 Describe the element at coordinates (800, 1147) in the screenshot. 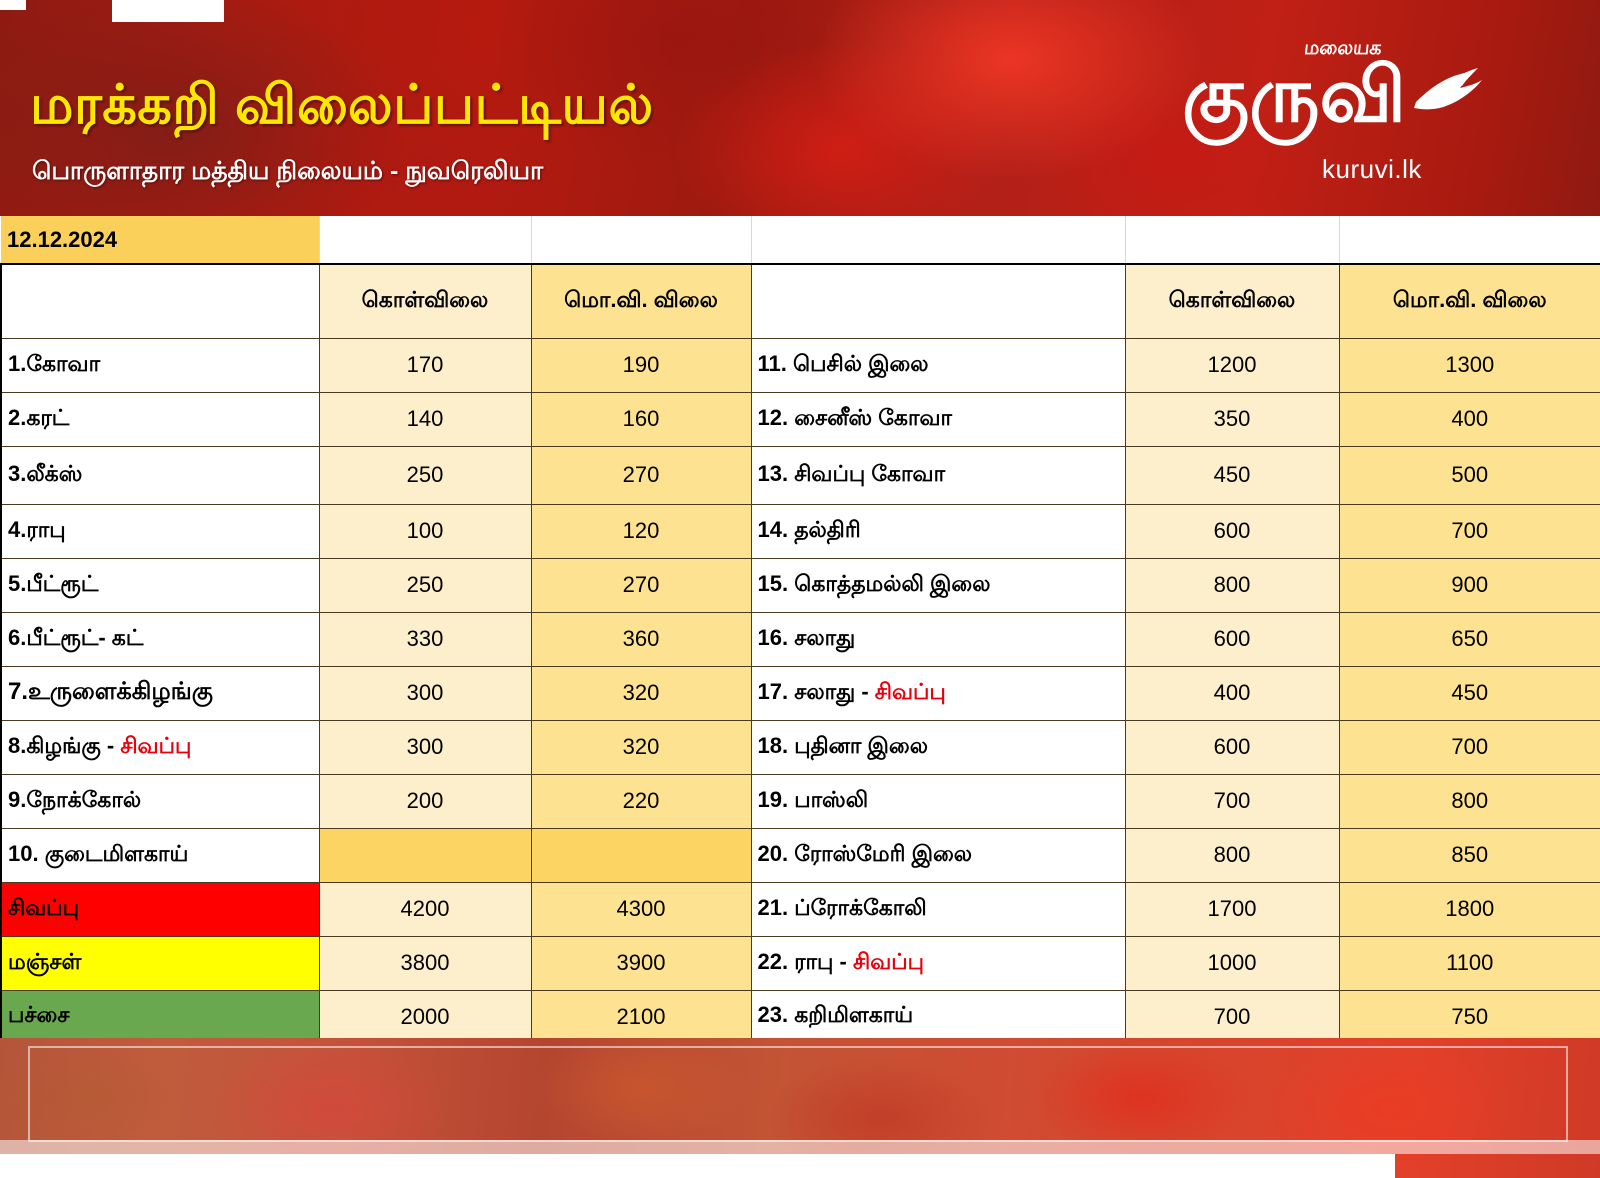

I see `footer-stripe` at that location.